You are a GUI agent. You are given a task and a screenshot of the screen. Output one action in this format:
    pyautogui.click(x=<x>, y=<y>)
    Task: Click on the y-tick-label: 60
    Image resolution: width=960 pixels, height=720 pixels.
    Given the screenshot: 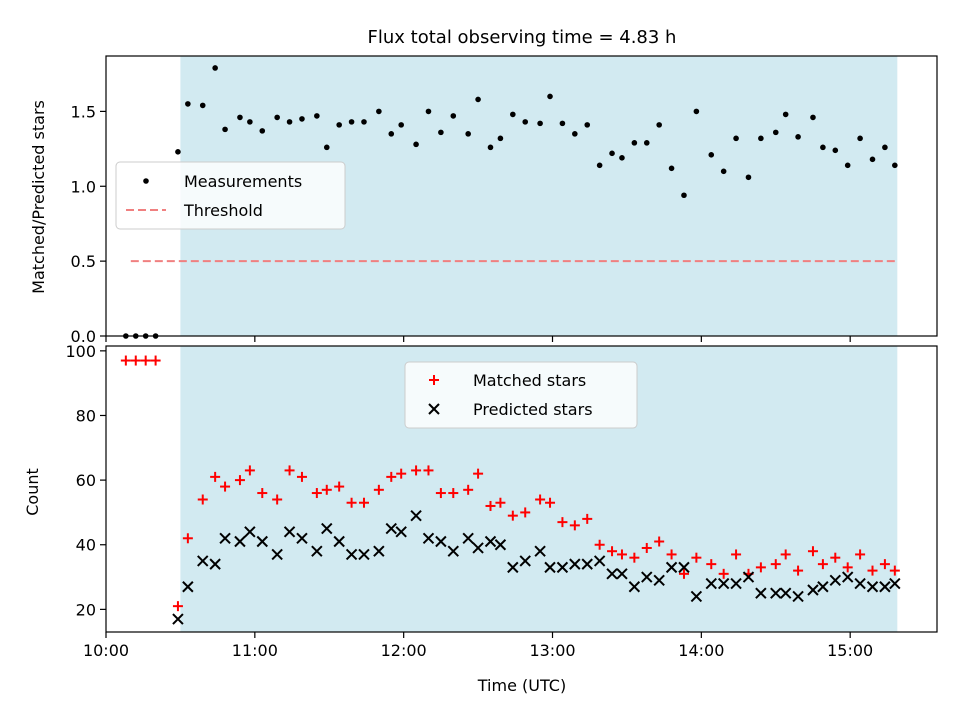 What is the action you would take?
    pyautogui.click(x=86, y=480)
    